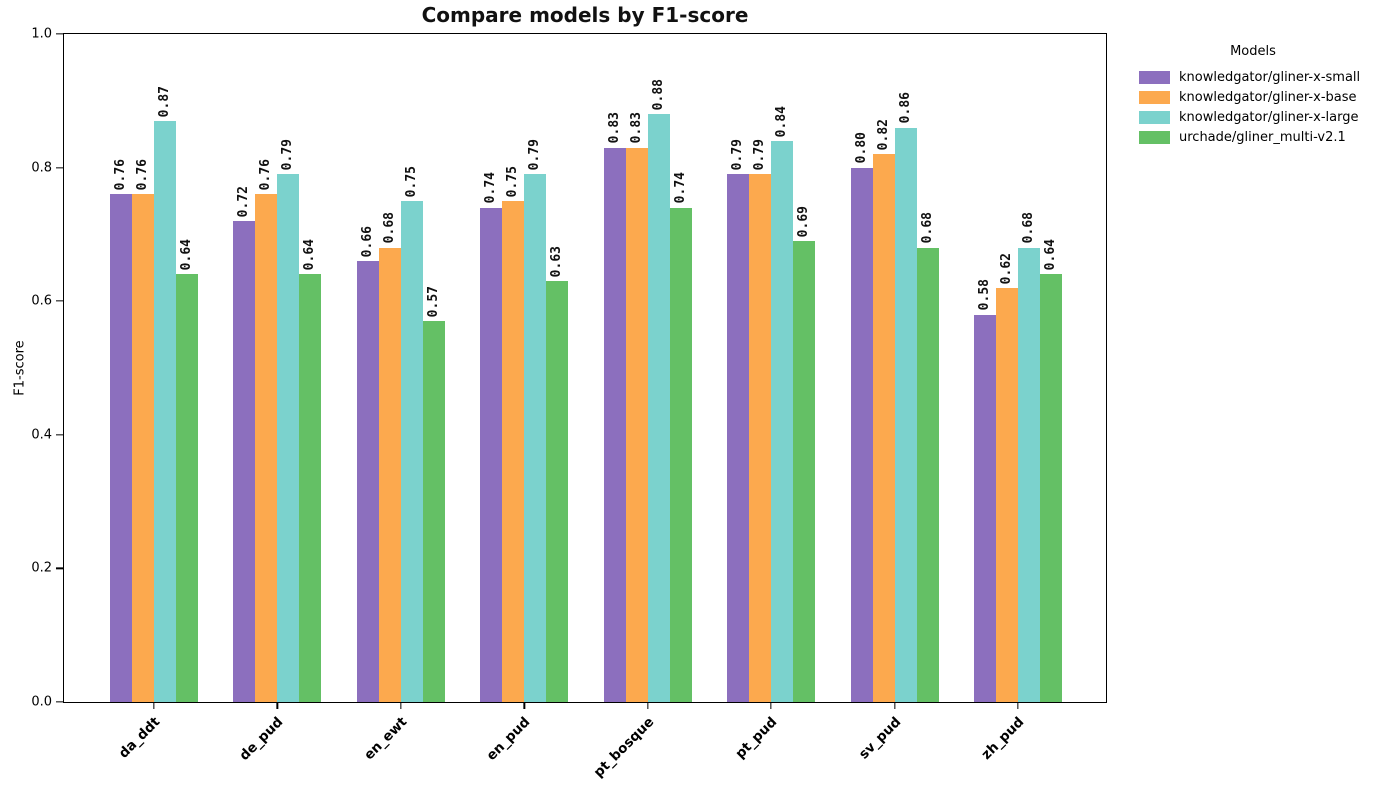 The width and height of the screenshot is (1389, 790). I want to click on legend-item-label: knowledgator/gliner-x-base, so click(1268, 97).